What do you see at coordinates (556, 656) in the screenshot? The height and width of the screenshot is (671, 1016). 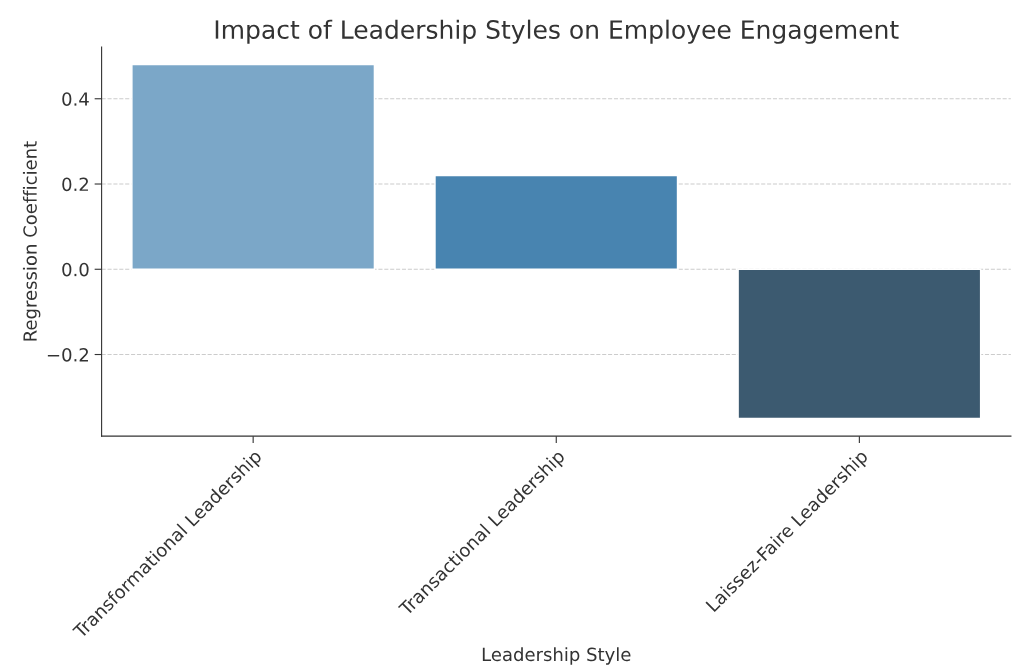 I see `x-axis-title: Leadership Style` at bounding box center [556, 656].